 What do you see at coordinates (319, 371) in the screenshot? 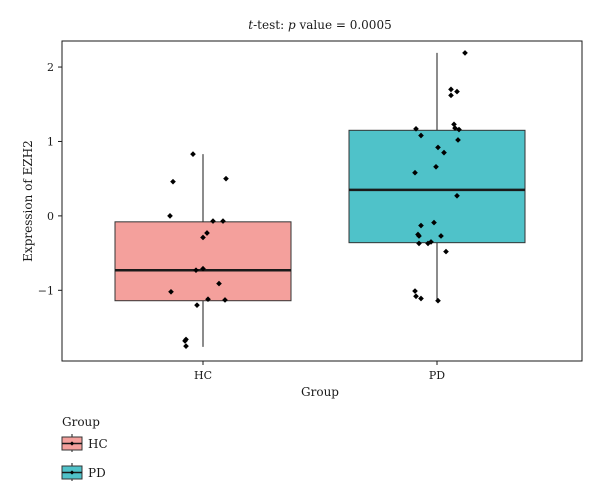
I see `x-axis: HC PD` at bounding box center [319, 371].